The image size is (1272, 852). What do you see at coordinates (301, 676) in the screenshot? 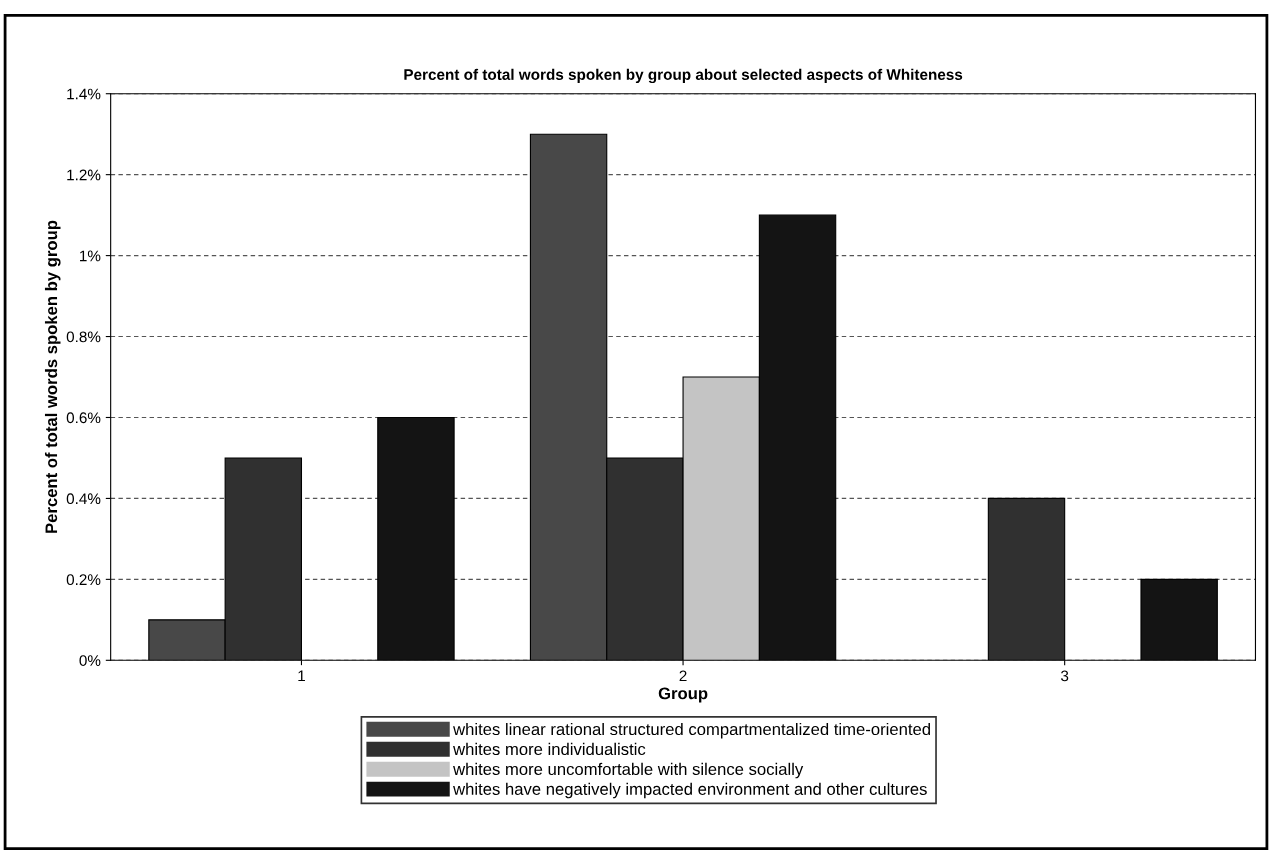
I see `x-tick-label: 1` at bounding box center [301, 676].